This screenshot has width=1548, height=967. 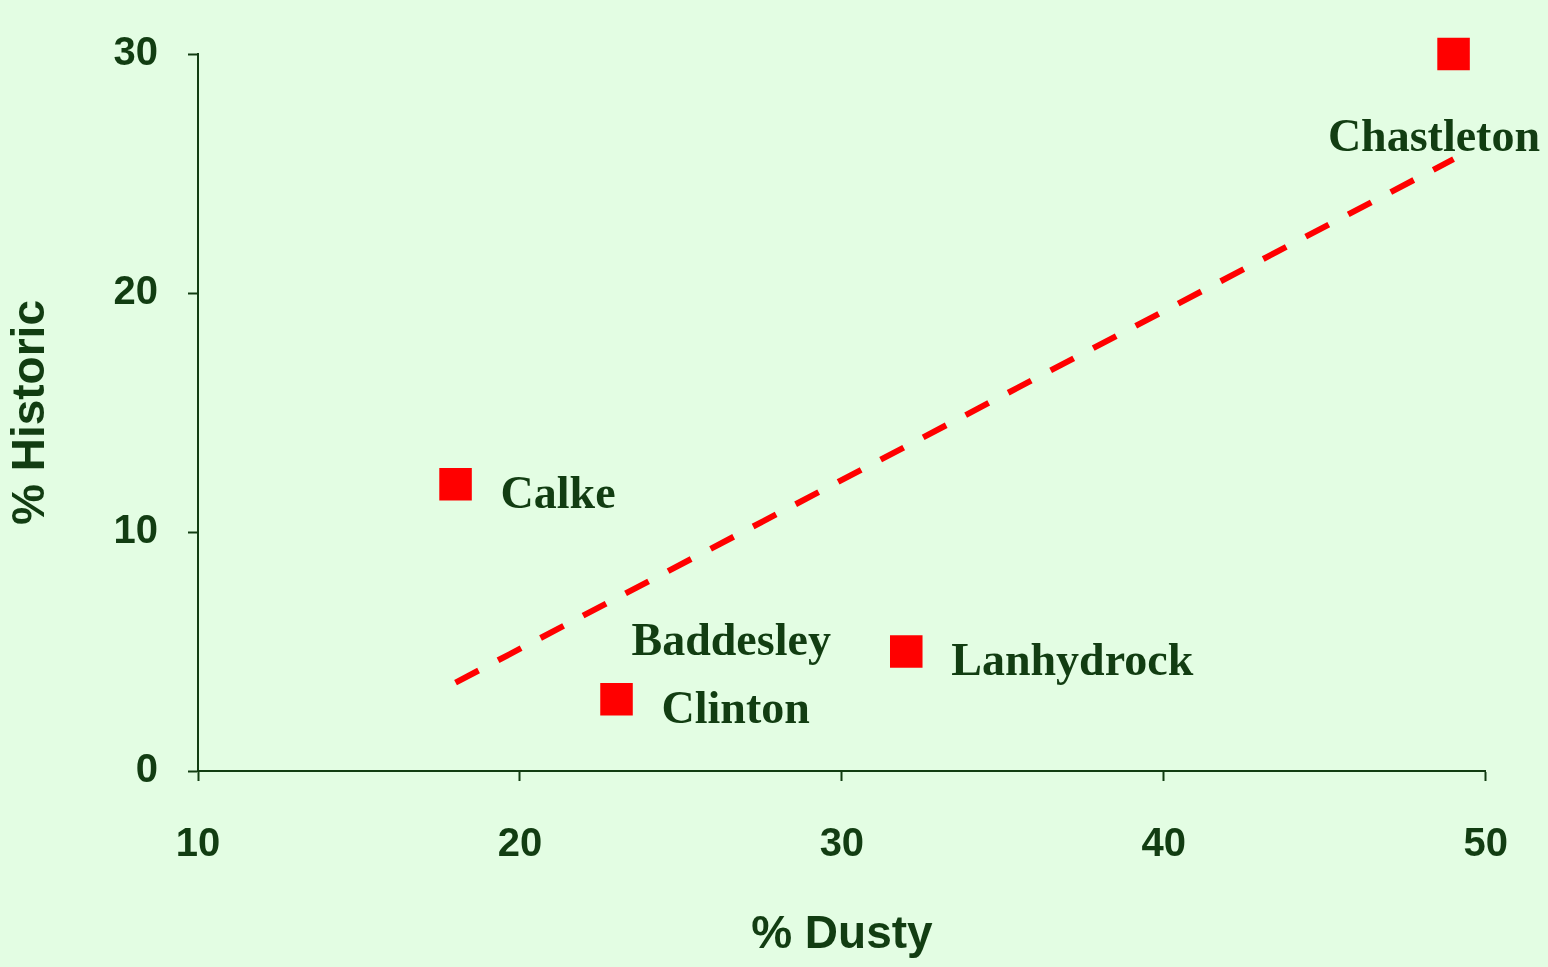 I want to click on y-tick-label: 10, so click(x=135, y=529).